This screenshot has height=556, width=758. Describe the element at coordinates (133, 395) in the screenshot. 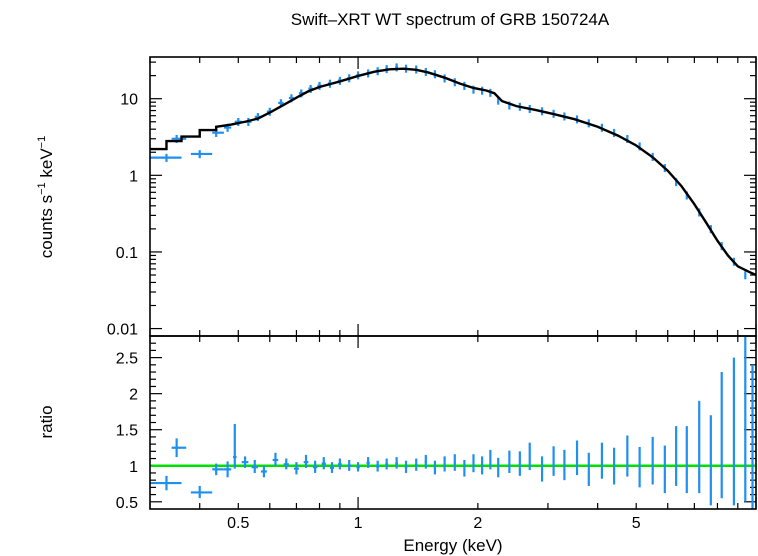

I see `ratio-y-tick-label: 2` at that location.